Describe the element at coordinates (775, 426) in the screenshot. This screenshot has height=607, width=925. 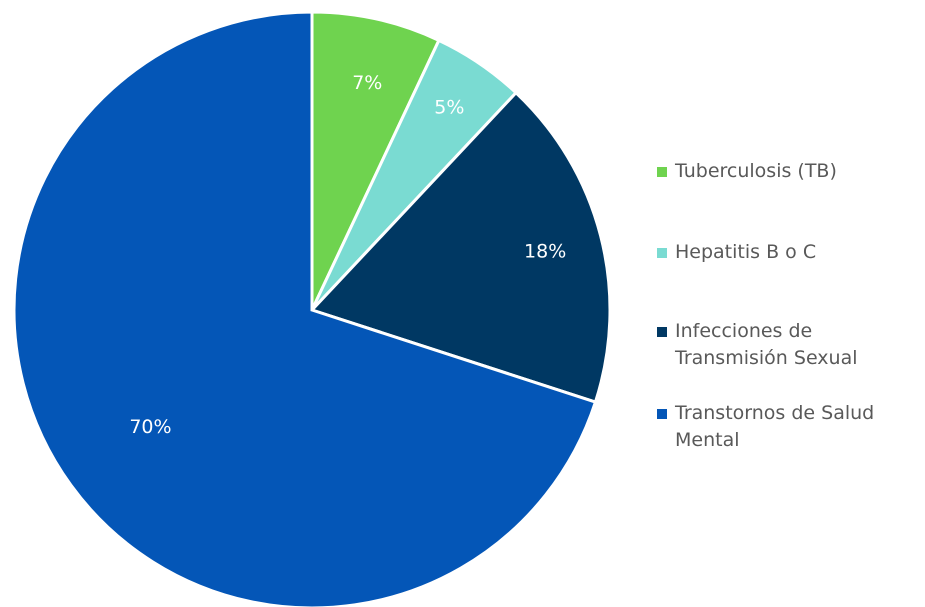
I see `legend-label-salud-mental: Transtornos de Salud Mental` at that location.